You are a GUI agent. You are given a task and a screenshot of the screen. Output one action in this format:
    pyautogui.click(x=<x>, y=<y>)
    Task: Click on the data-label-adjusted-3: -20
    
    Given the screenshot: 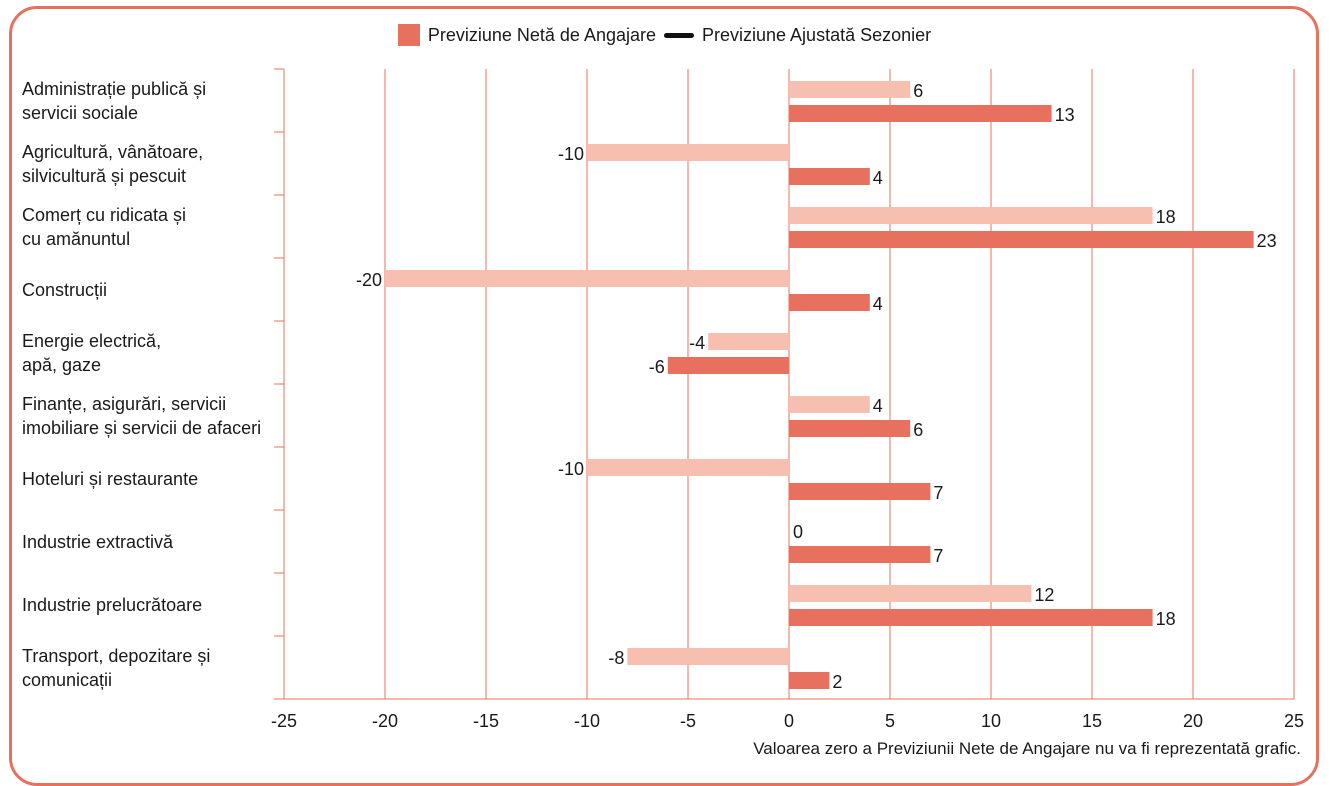 What is the action you would take?
    pyautogui.click(x=369, y=280)
    